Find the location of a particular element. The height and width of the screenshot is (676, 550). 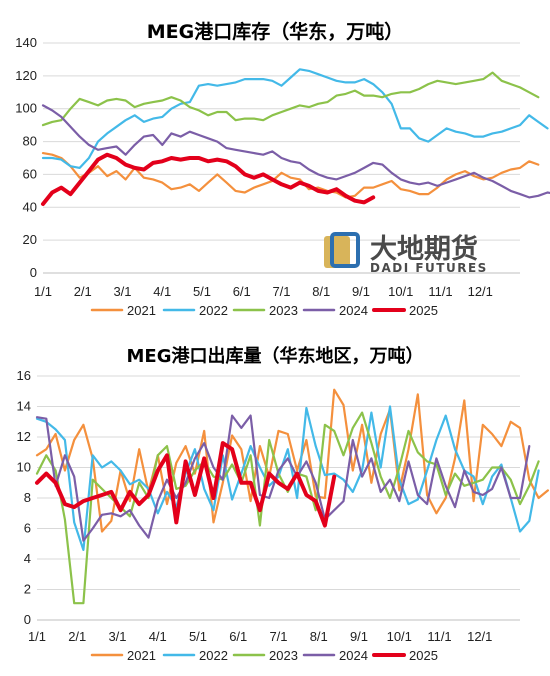

y-tick-label: 20 is located at coordinates (30, 239).